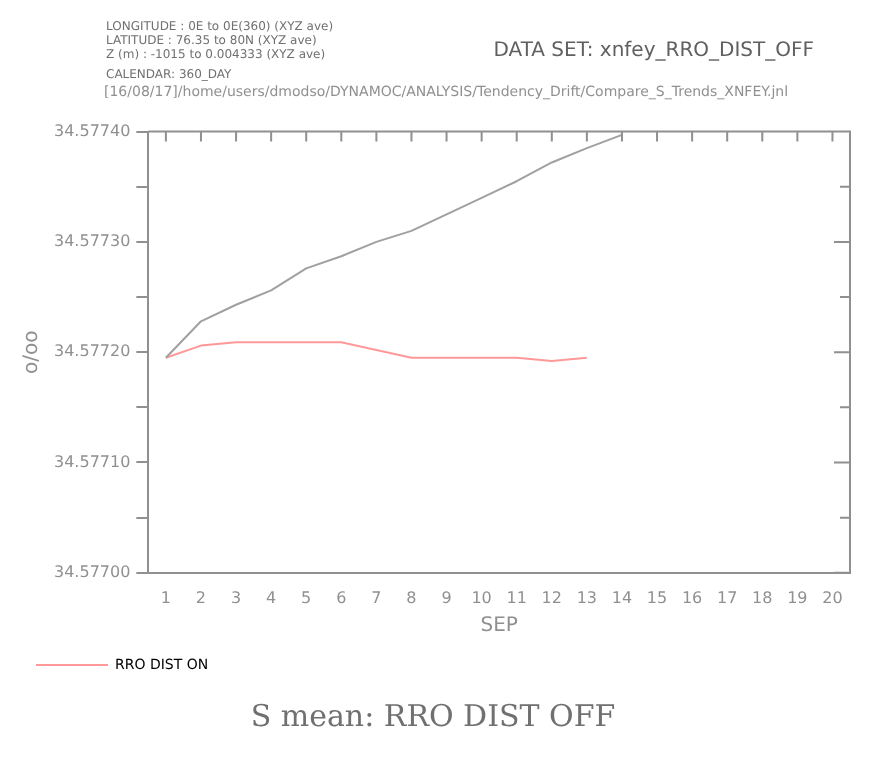 The image size is (890, 760). What do you see at coordinates (657, 597) in the screenshot?
I see `x-tick-label: 15` at bounding box center [657, 597].